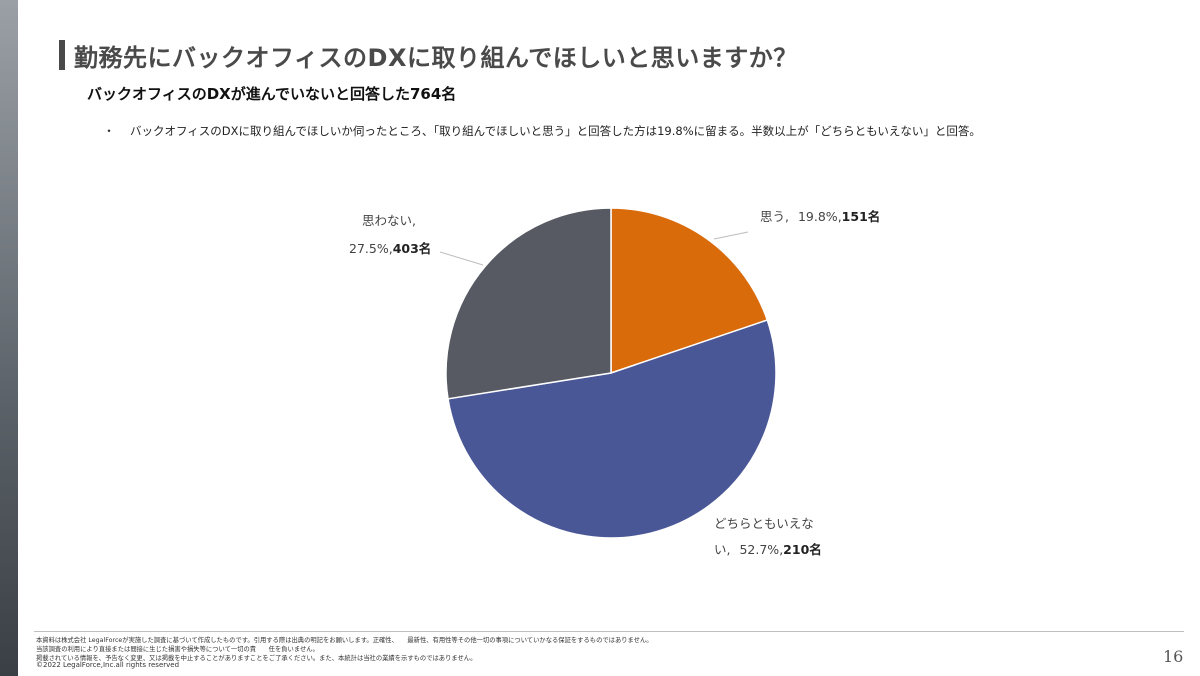 The height and width of the screenshot is (676, 1200). I want to click on slice-label-omowanai-line1: 思わない,, so click(389, 220).